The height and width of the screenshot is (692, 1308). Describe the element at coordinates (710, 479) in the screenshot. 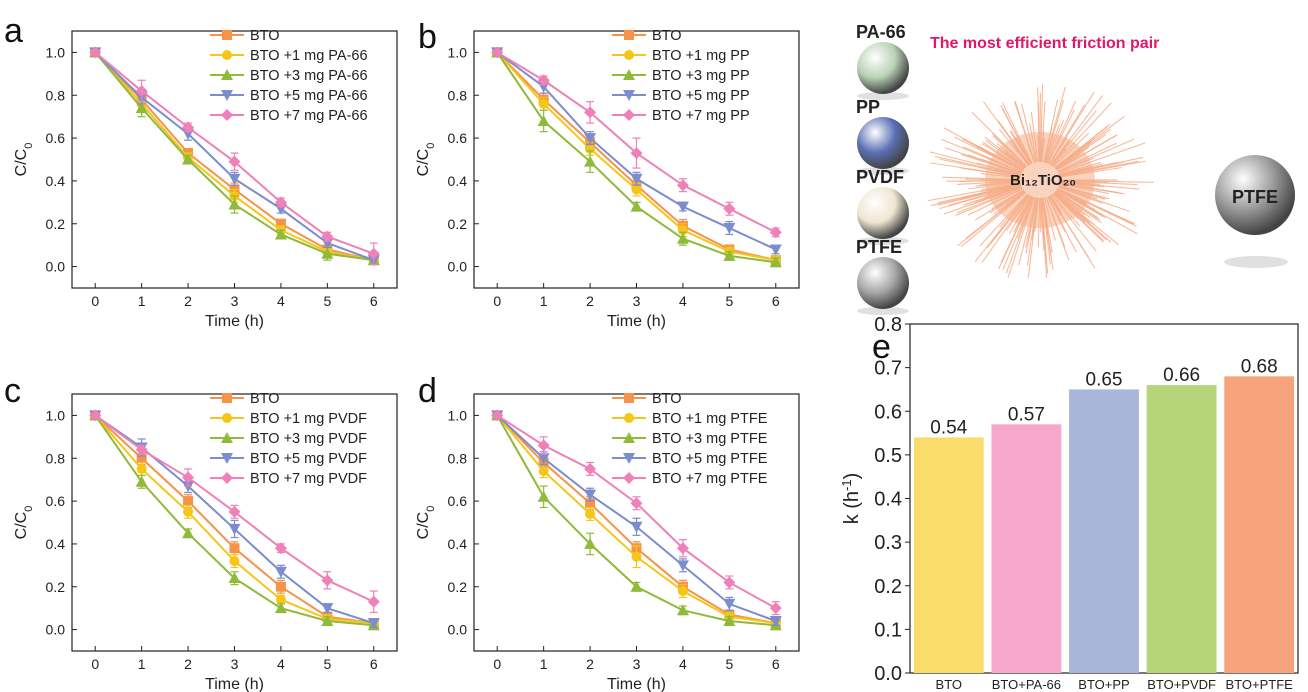

I see `legend-label: BTO +7 mg PTFE` at that location.